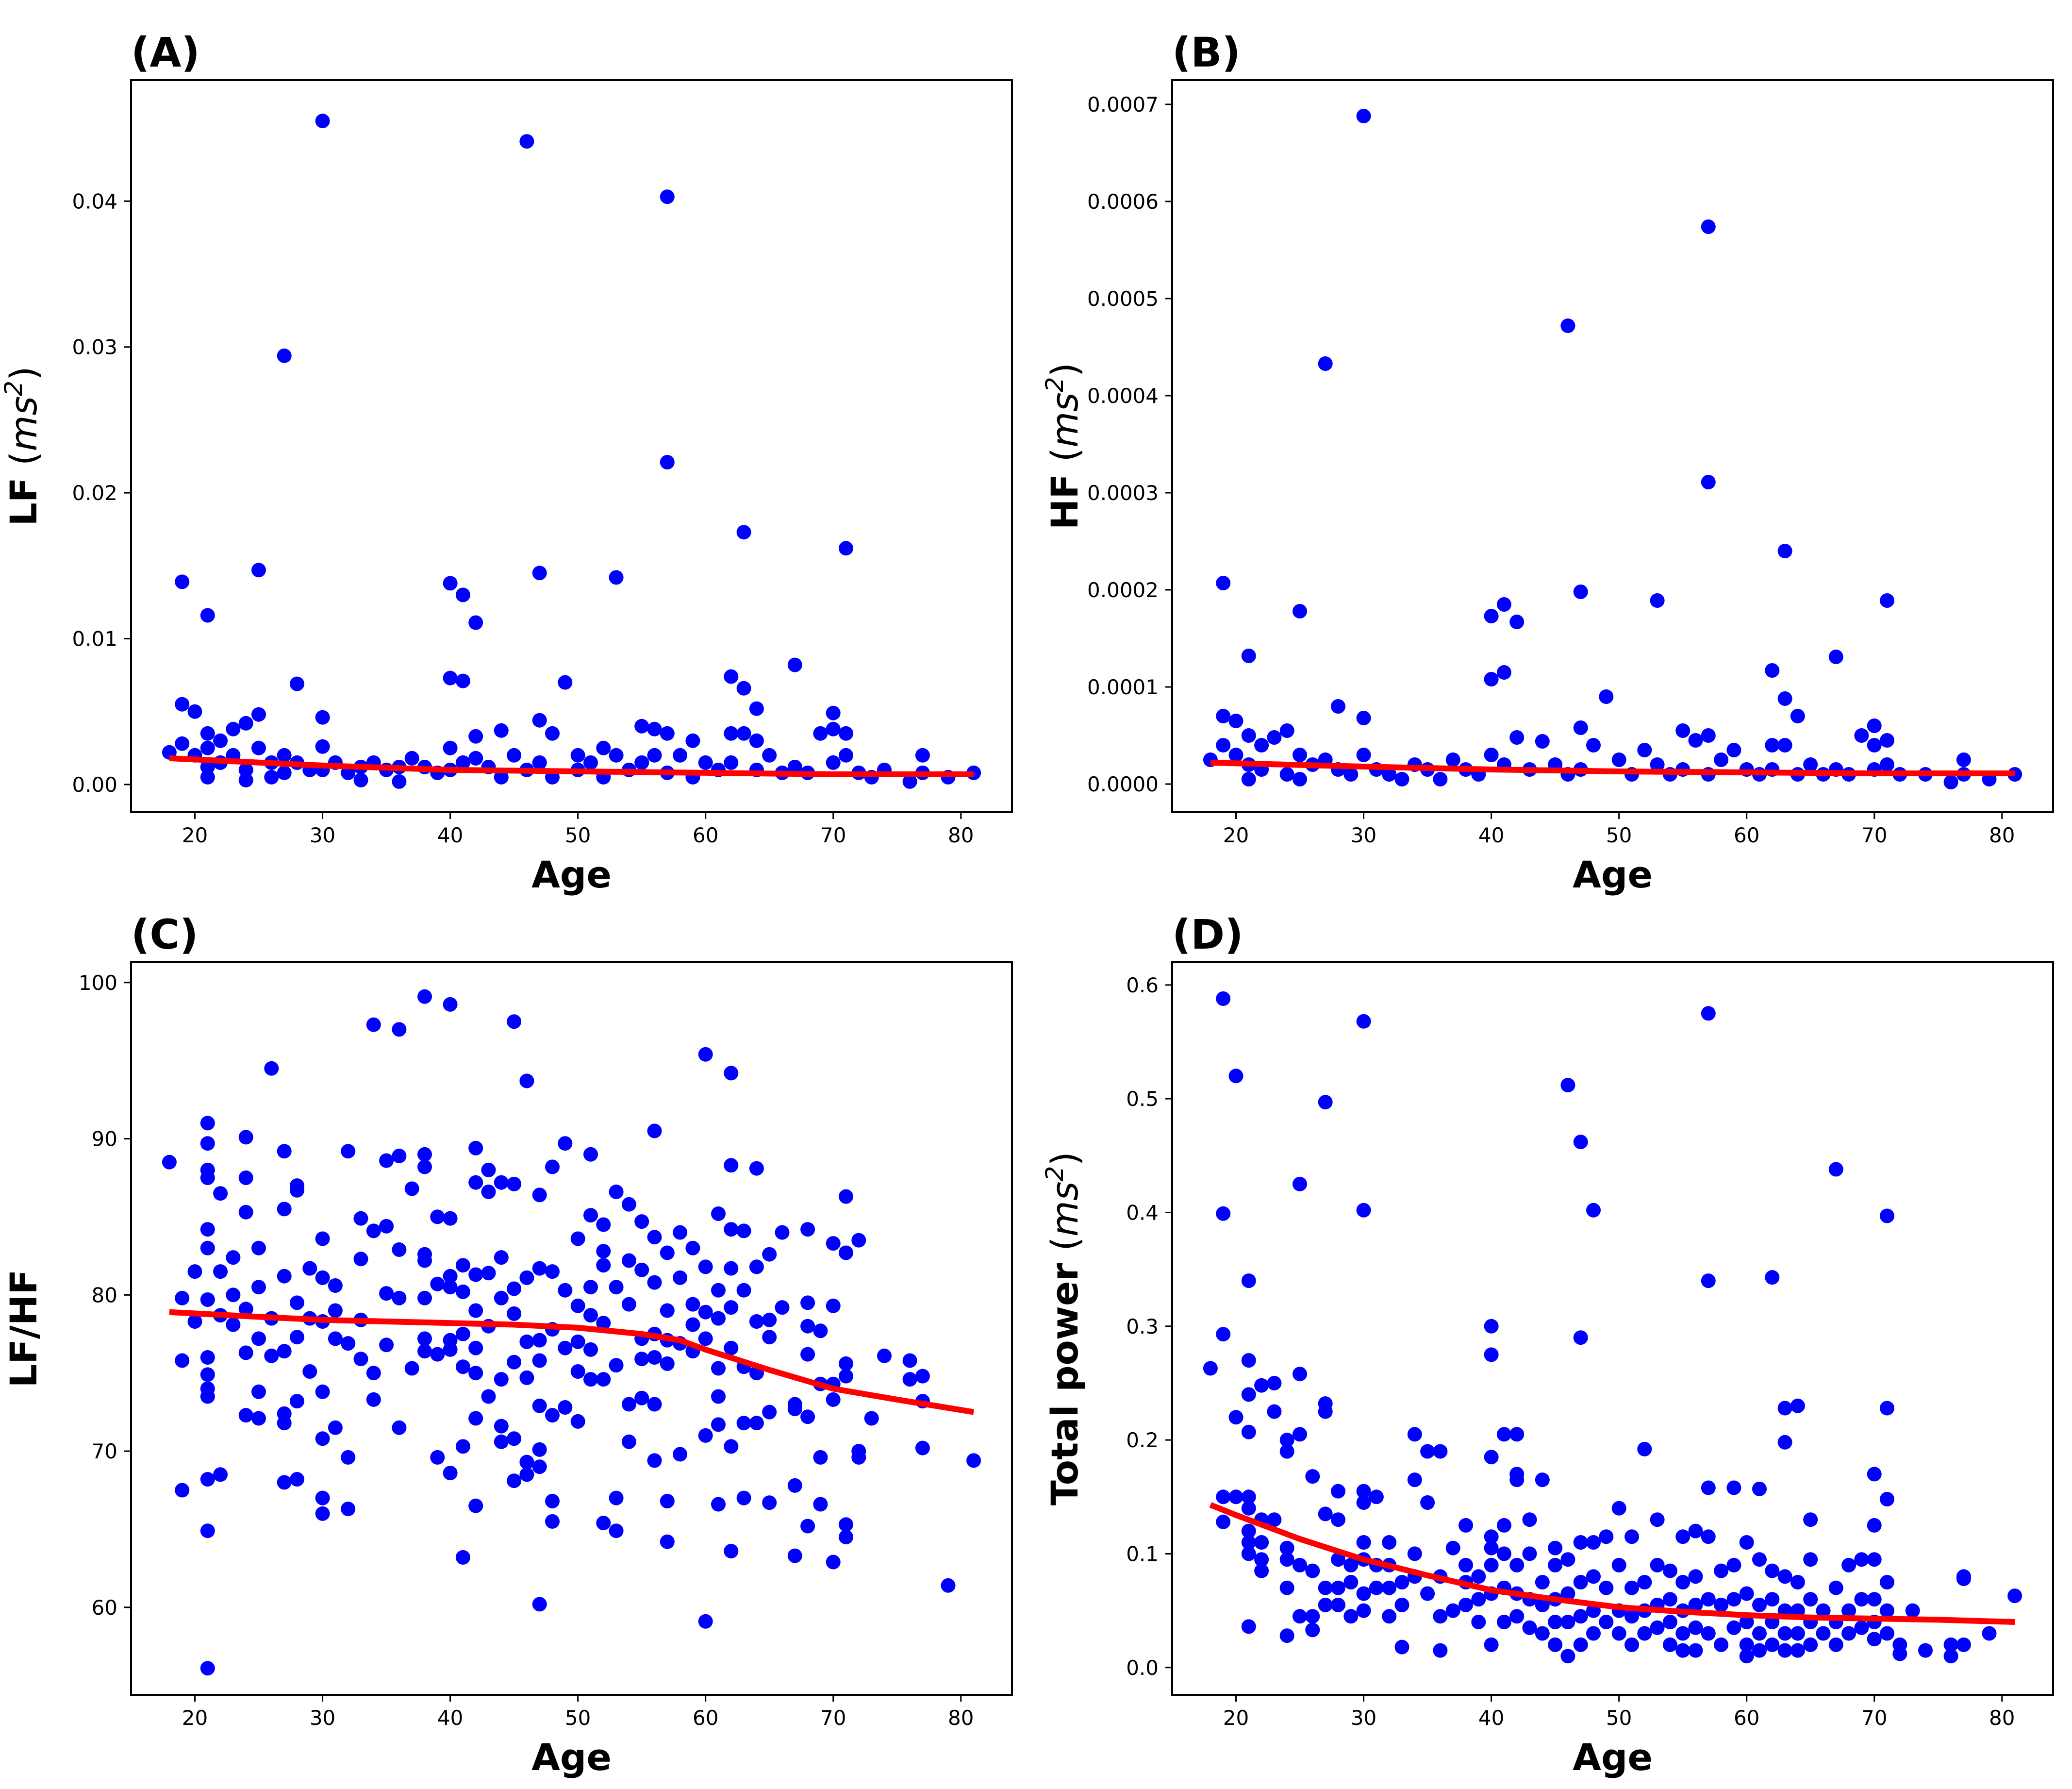  What do you see at coordinates (94, 347) in the screenshot?
I see `panel-a-y-tick-label: 0.03` at bounding box center [94, 347].